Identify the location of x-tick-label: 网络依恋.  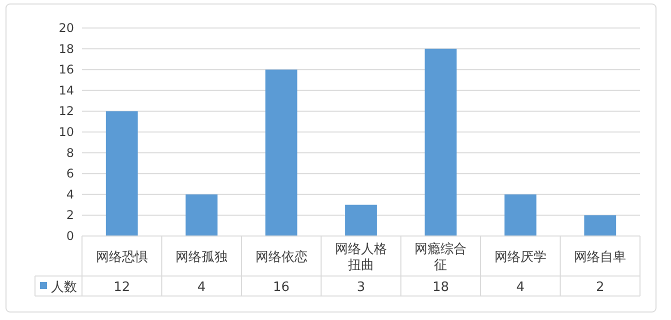
(281, 257).